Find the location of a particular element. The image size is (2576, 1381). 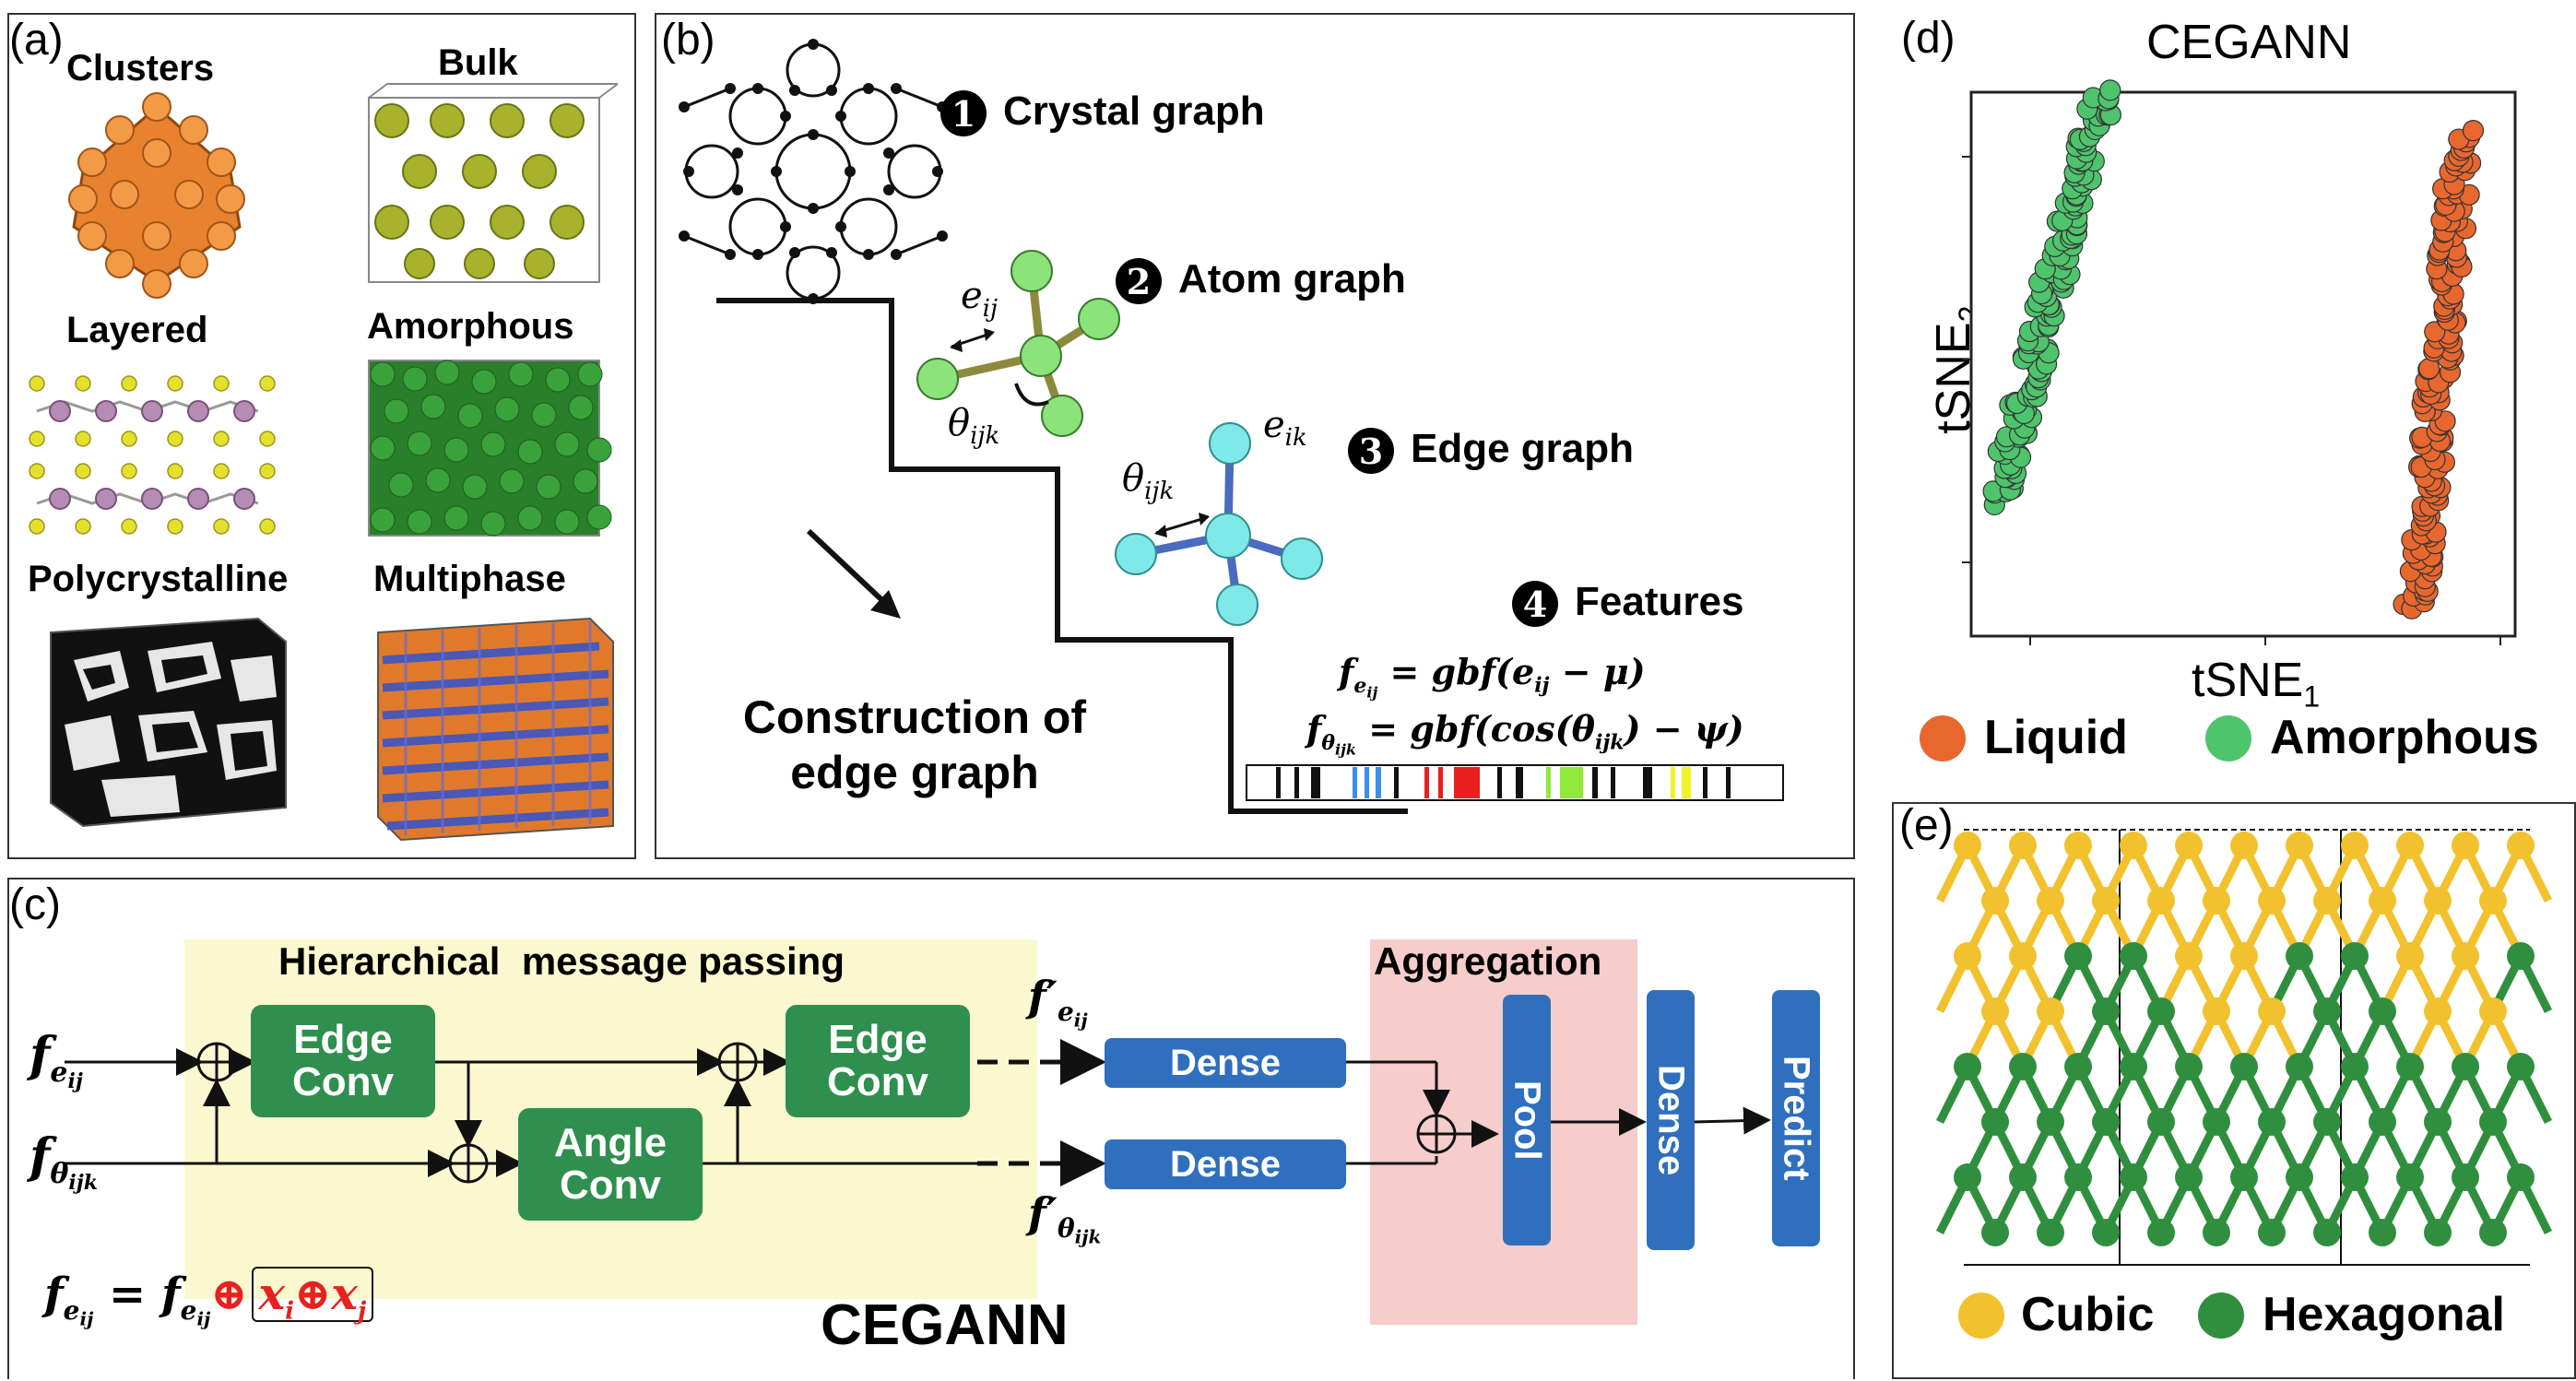

dense-vertical: Dense is located at coordinates (1671, 1120).